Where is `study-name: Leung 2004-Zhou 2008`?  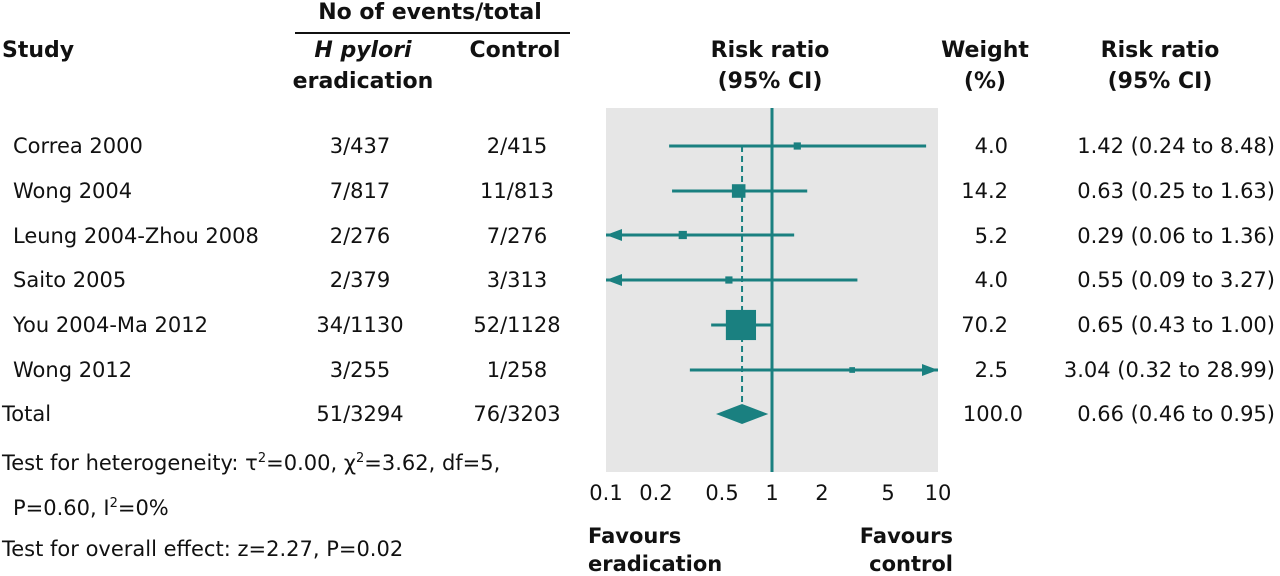
study-name: Leung 2004-Zhou 2008 is located at coordinates (136, 236).